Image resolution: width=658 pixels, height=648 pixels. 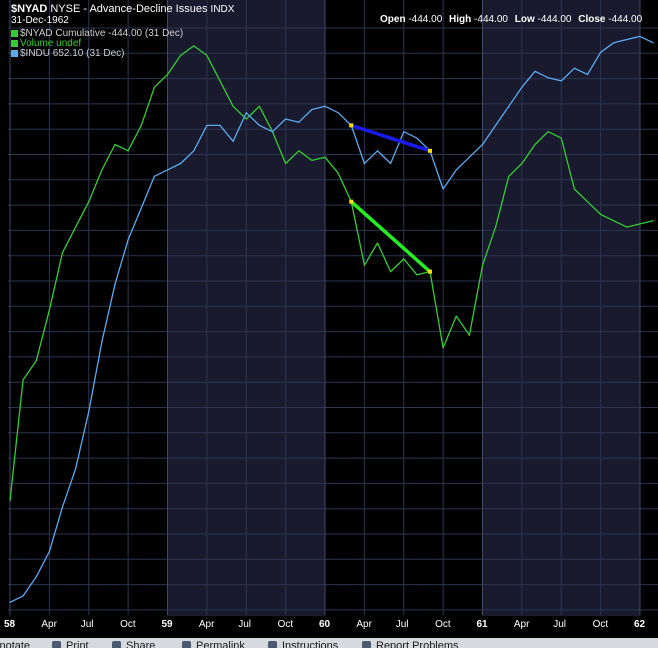 I want to click on x-tick-label: 59, so click(x=168, y=624).